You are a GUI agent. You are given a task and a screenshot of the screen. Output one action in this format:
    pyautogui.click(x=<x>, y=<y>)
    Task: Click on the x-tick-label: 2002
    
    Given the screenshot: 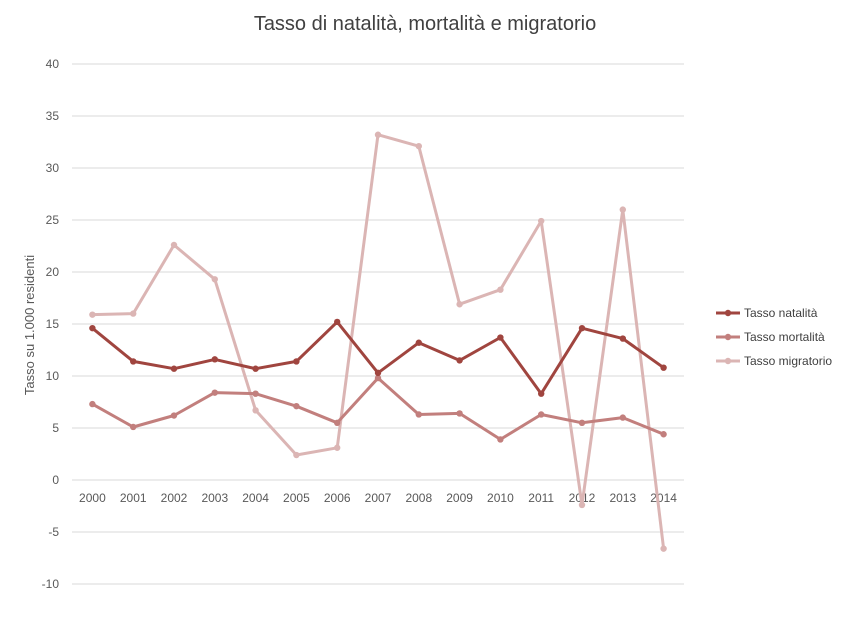 What is the action you would take?
    pyautogui.click(x=174, y=498)
    